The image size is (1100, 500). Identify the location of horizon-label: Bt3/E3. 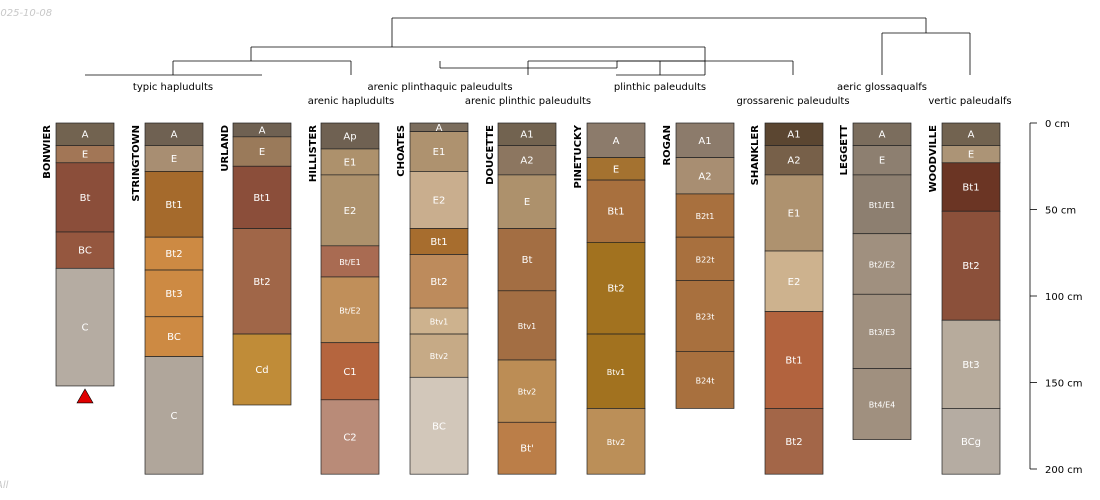
(882, 332).